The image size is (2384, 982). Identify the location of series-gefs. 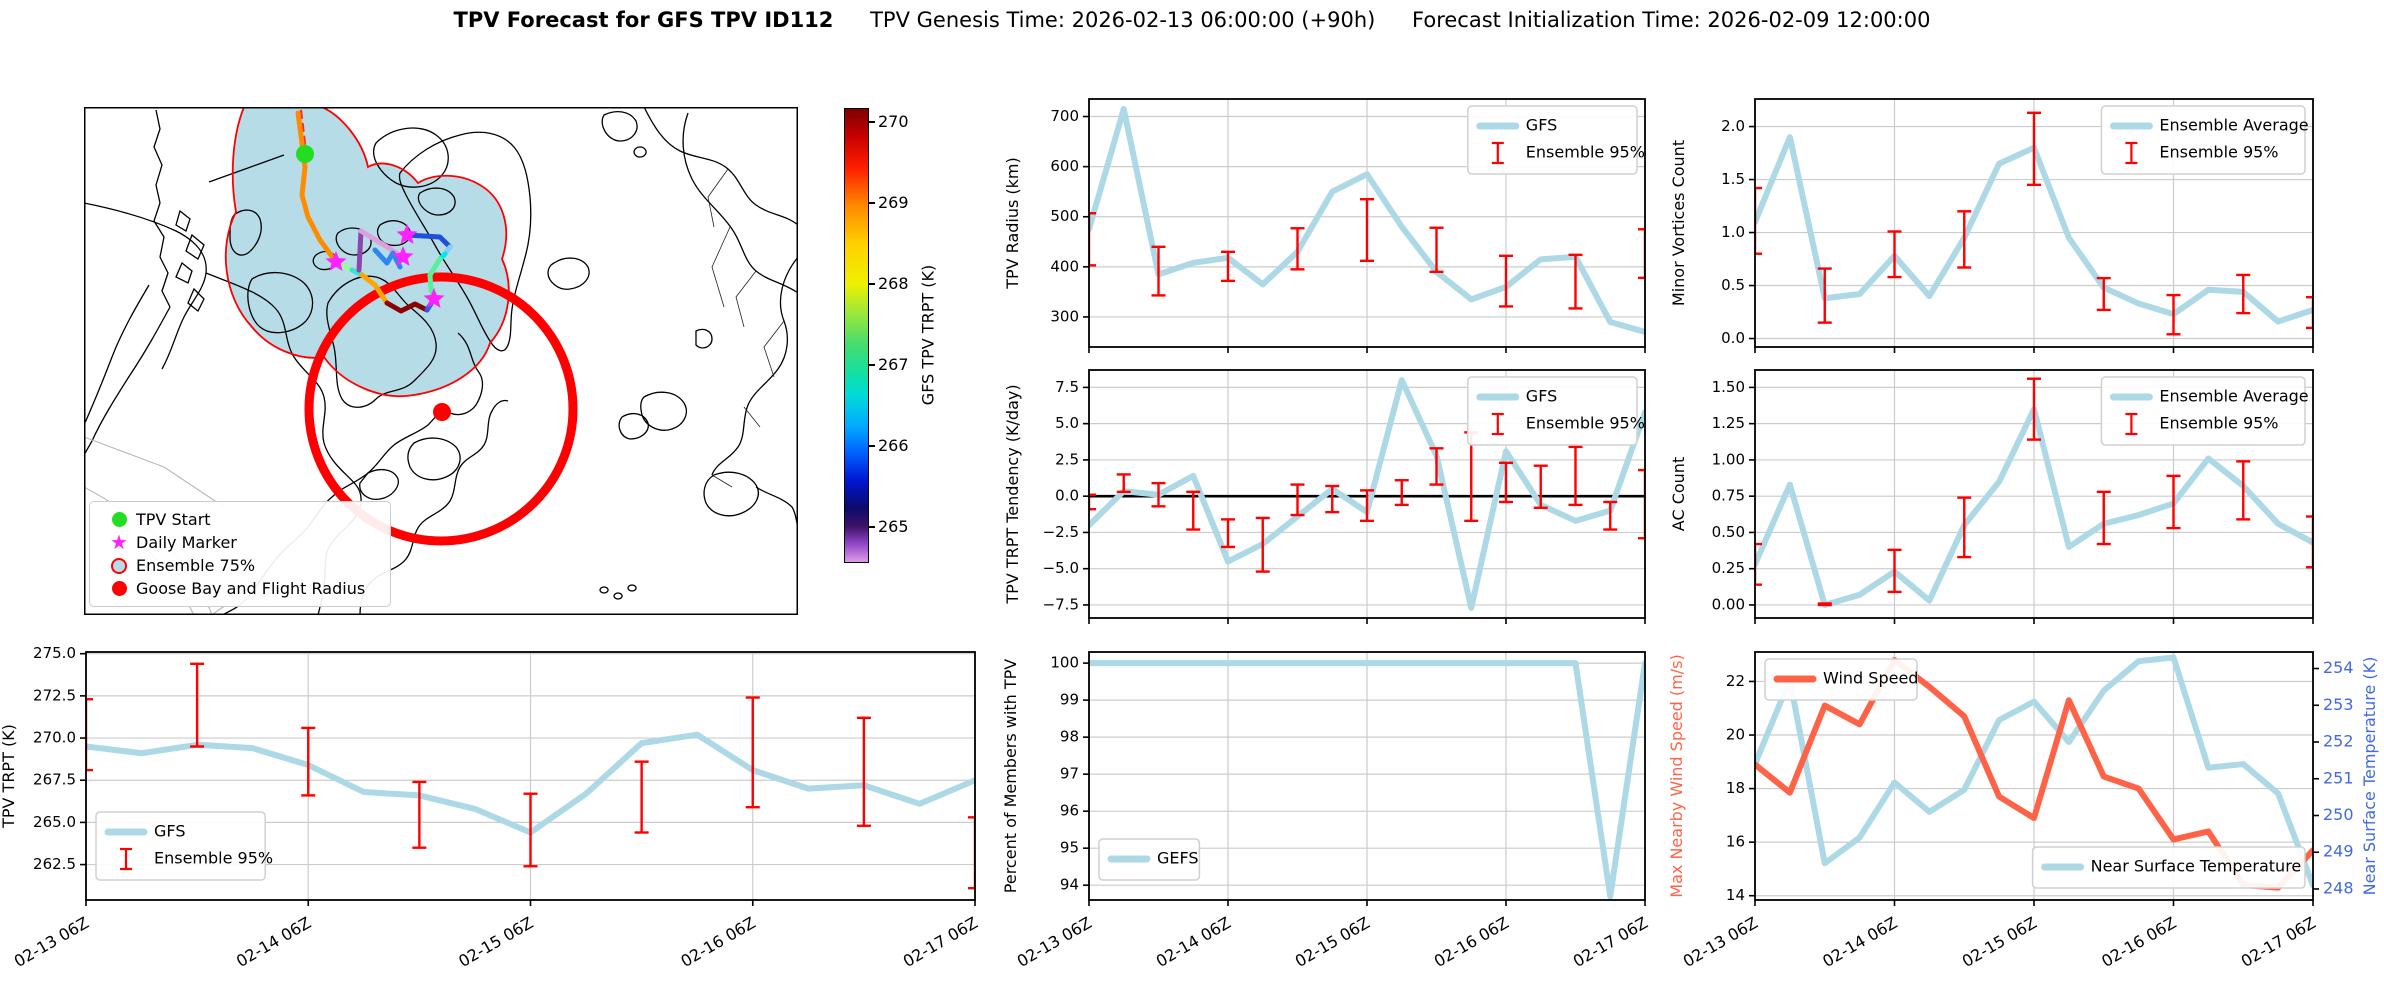
(1367, 780).